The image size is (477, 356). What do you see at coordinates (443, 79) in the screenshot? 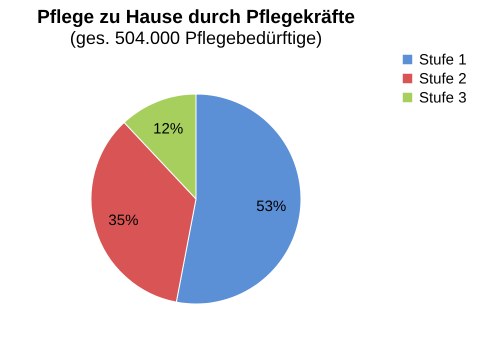
I see `legend-label: Stufe 2` at bounding box center [443, 79].